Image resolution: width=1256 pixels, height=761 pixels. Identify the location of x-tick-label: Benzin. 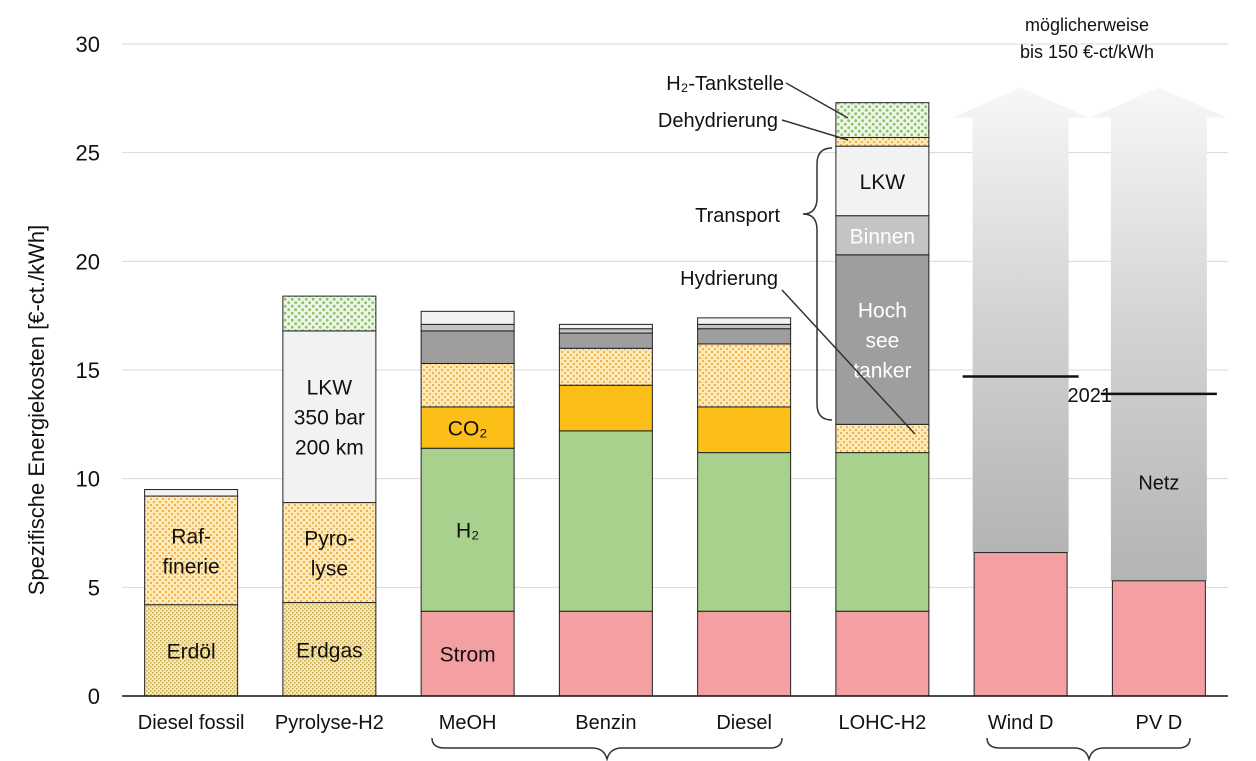
(605, 723).